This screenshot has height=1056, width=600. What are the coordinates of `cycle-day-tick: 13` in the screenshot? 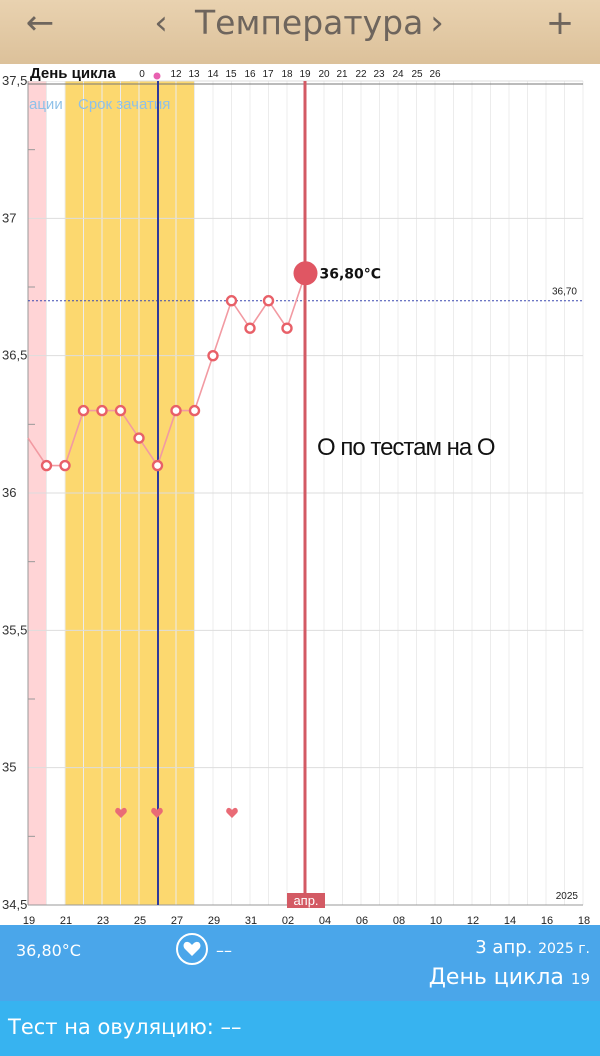 It's located at (194, 74).